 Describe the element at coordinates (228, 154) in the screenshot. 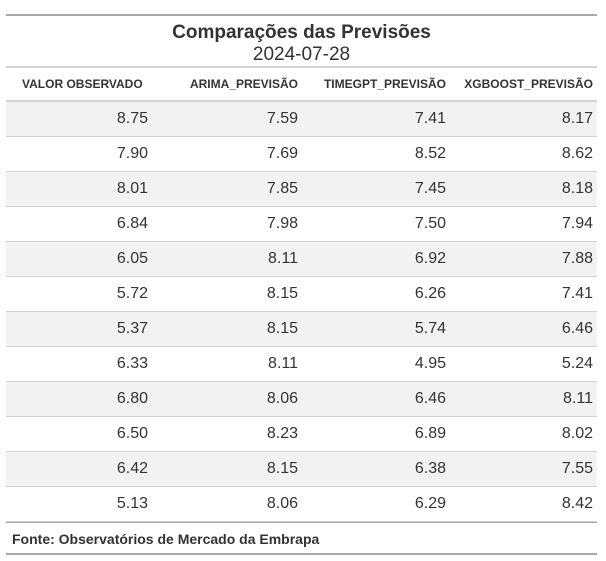

I see `arima-forecast-cell: 7.69` at that location.